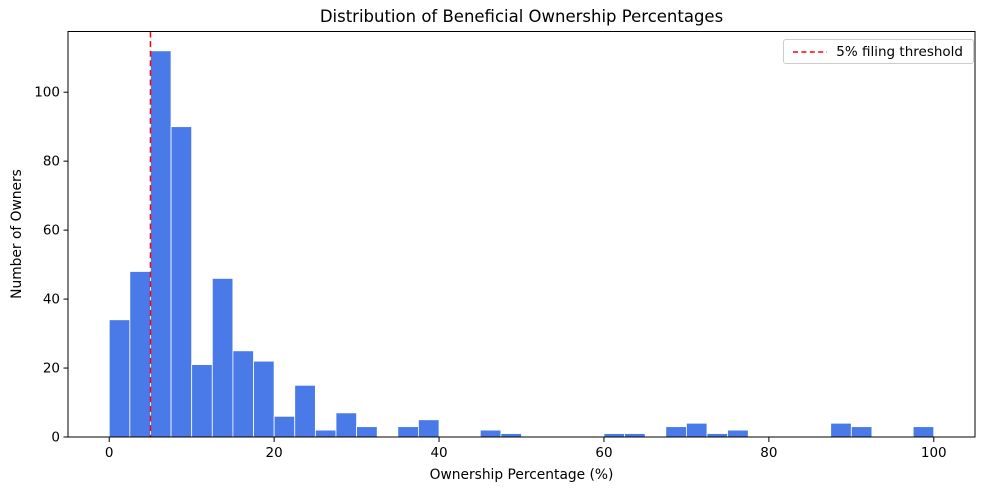 The height and width of the screenshot is (490, 989). What do you see at coordinates (17, 234) in the screenshot?
I see `y-axis-label: Number of Owners` at bounding box center [17, 234].